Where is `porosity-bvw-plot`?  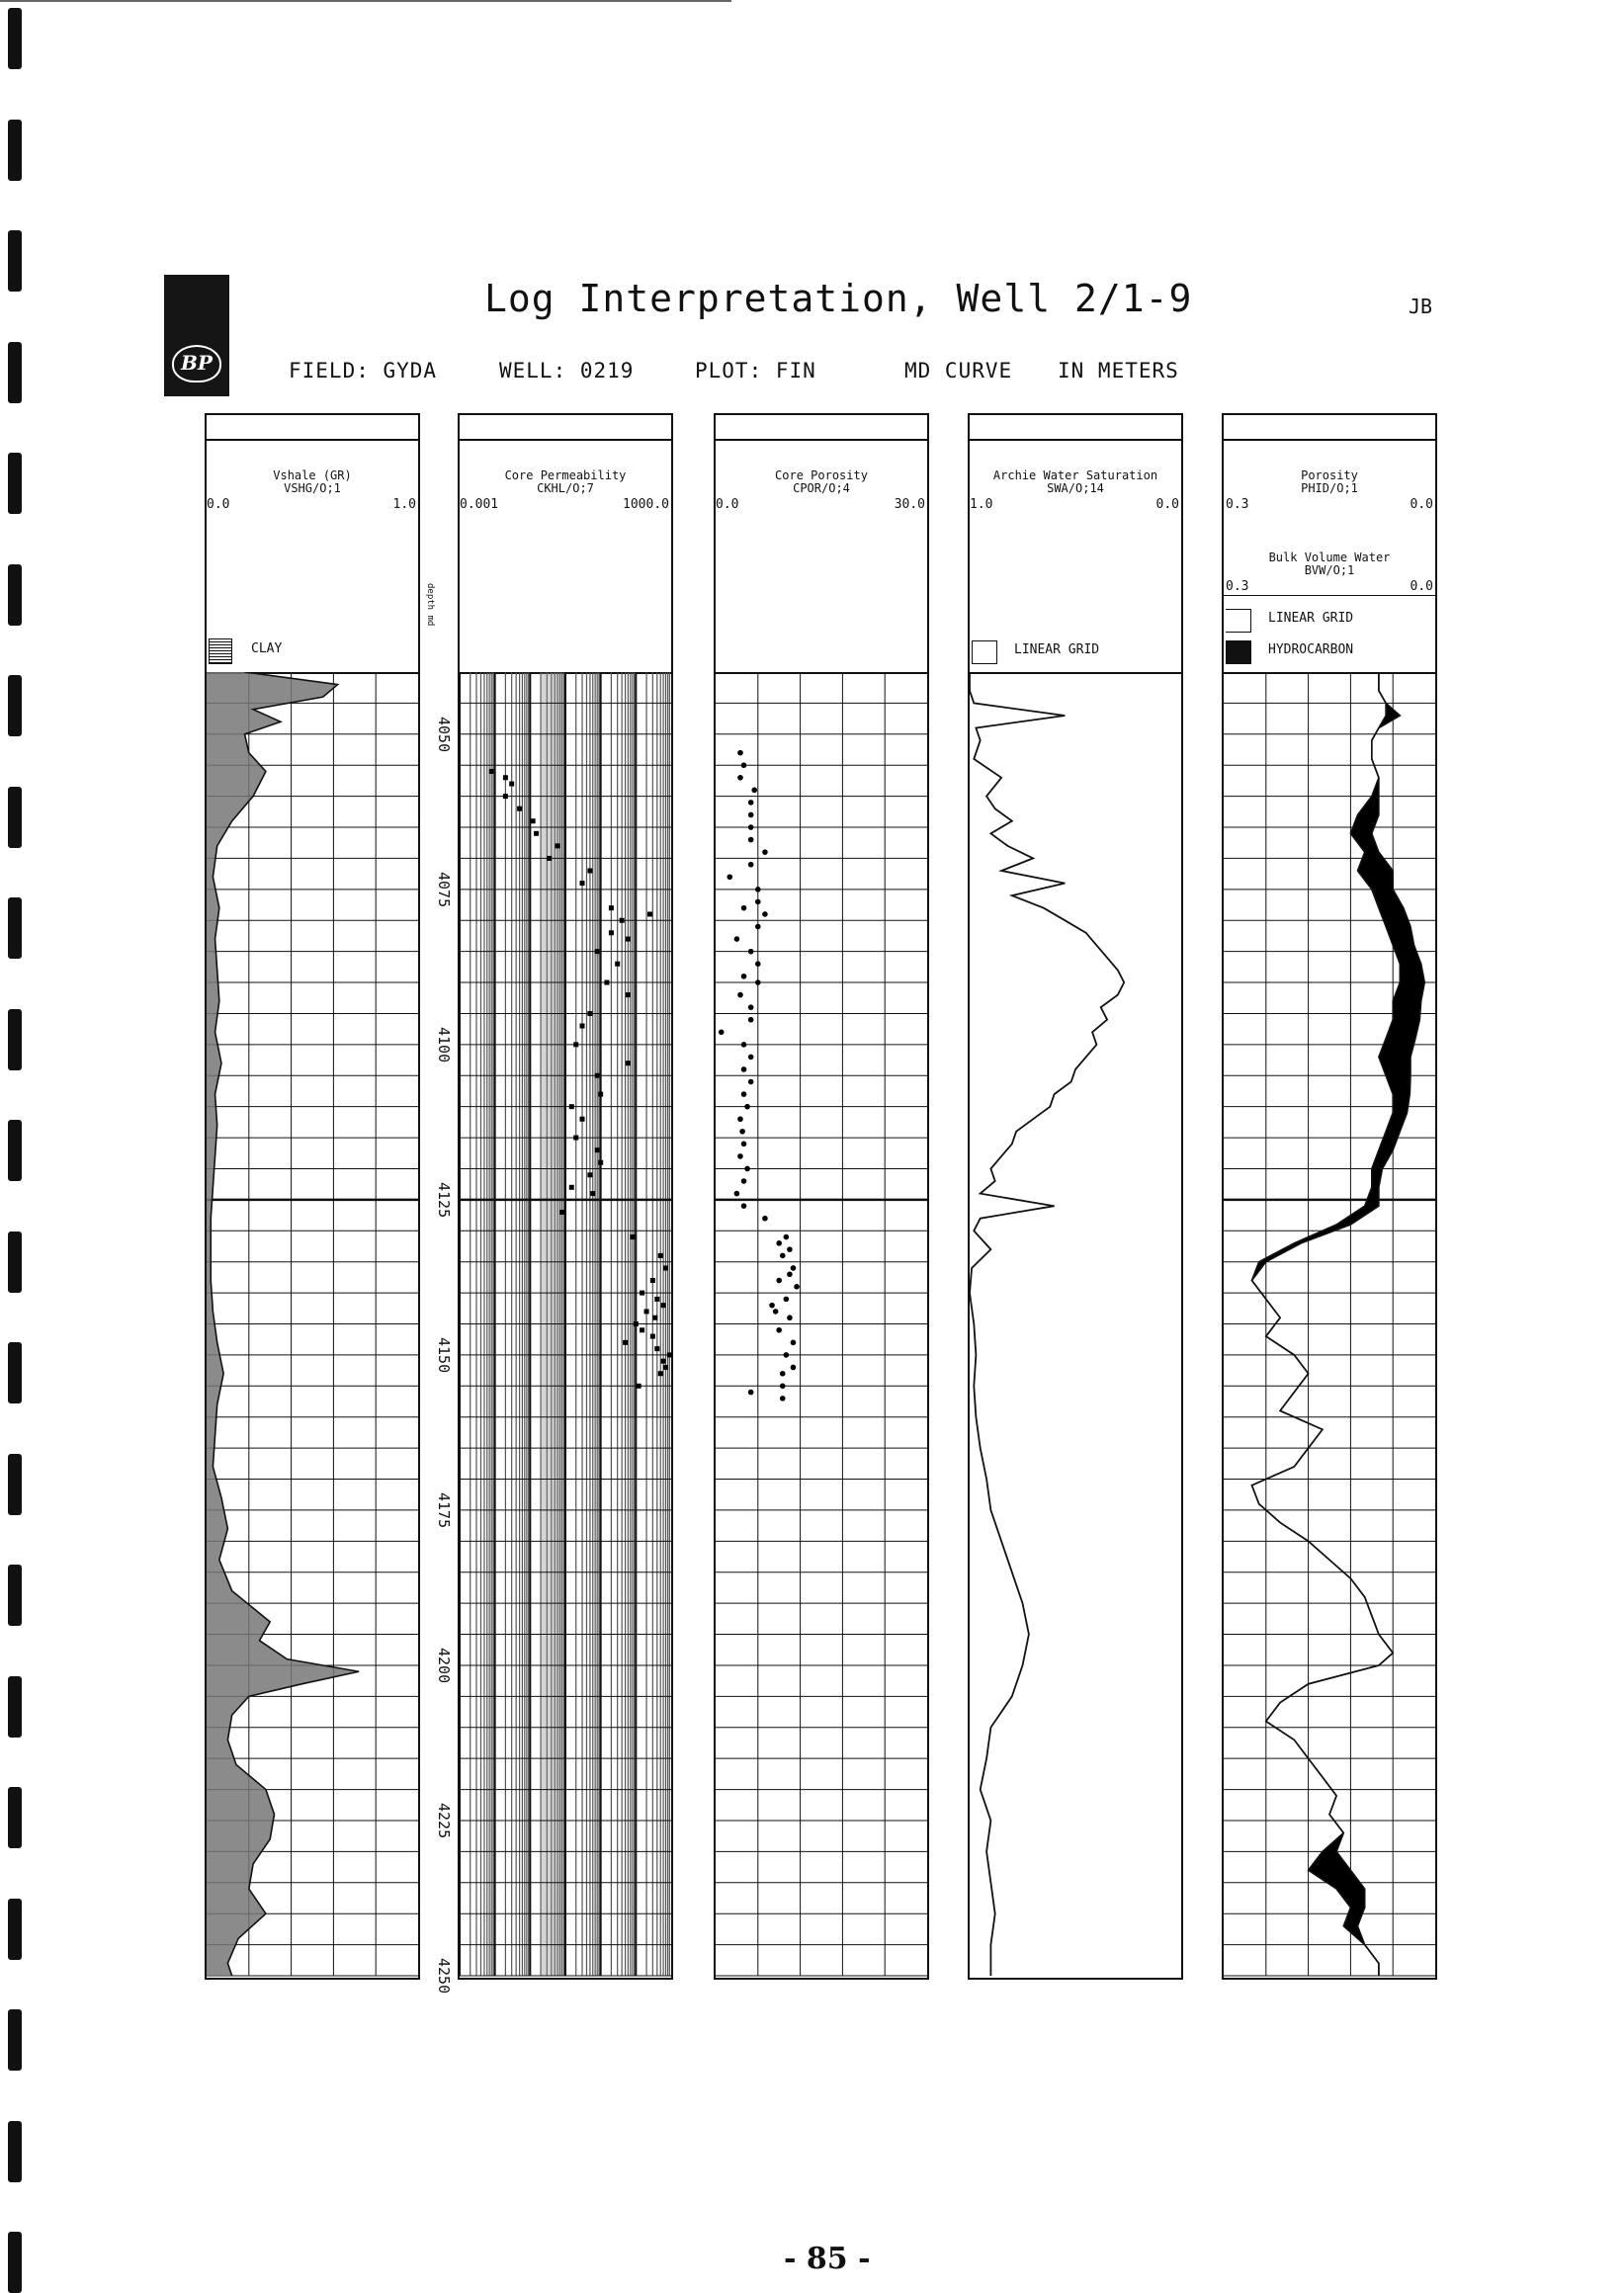 porosity-bvw-plot is located at coordinates (1330, 1324).